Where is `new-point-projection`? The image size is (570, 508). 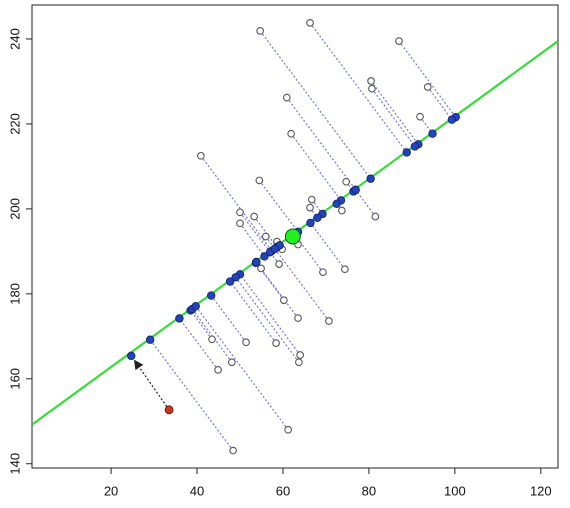
new-point-projection is located at coordinates (131, 356).